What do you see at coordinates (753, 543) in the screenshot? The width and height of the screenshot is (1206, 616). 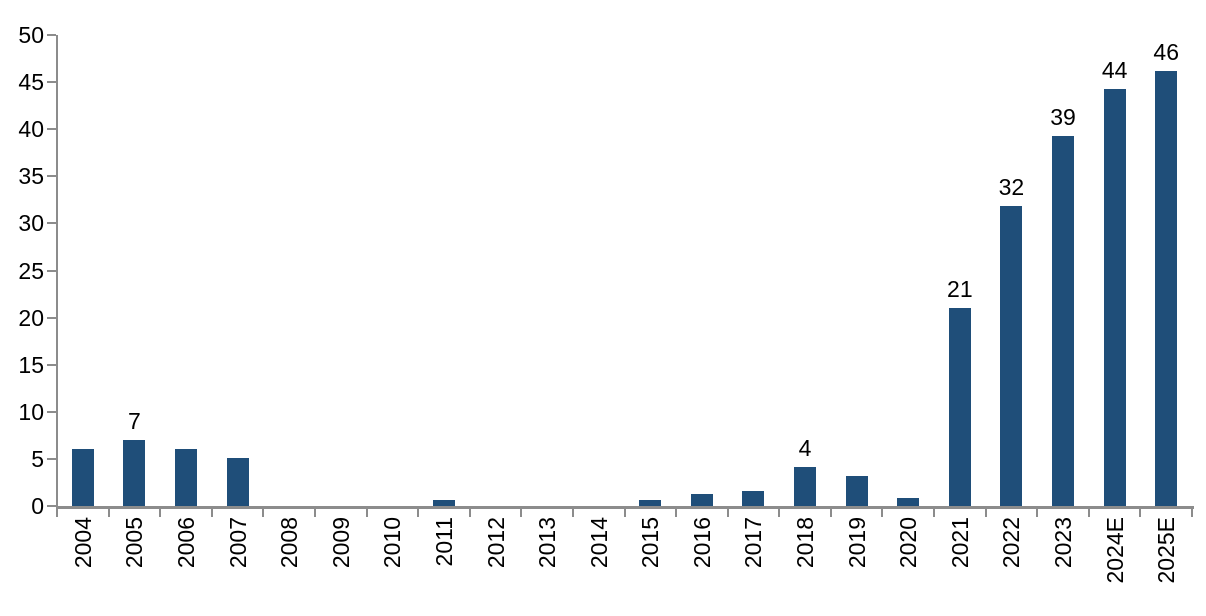 I see `x-axis-label: 2017` at bounding box center [753, 543].